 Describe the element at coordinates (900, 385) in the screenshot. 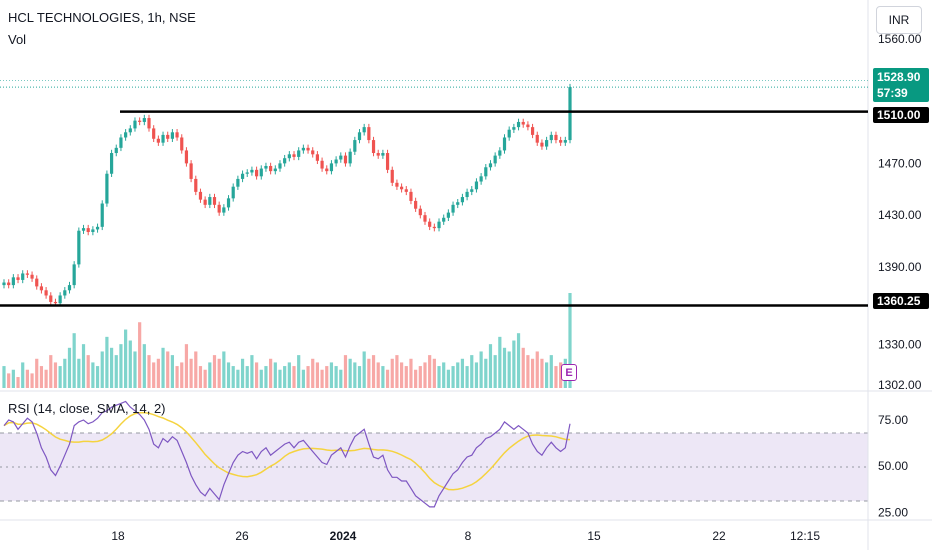

I see `price-tick-label: 1302.00` at that location.